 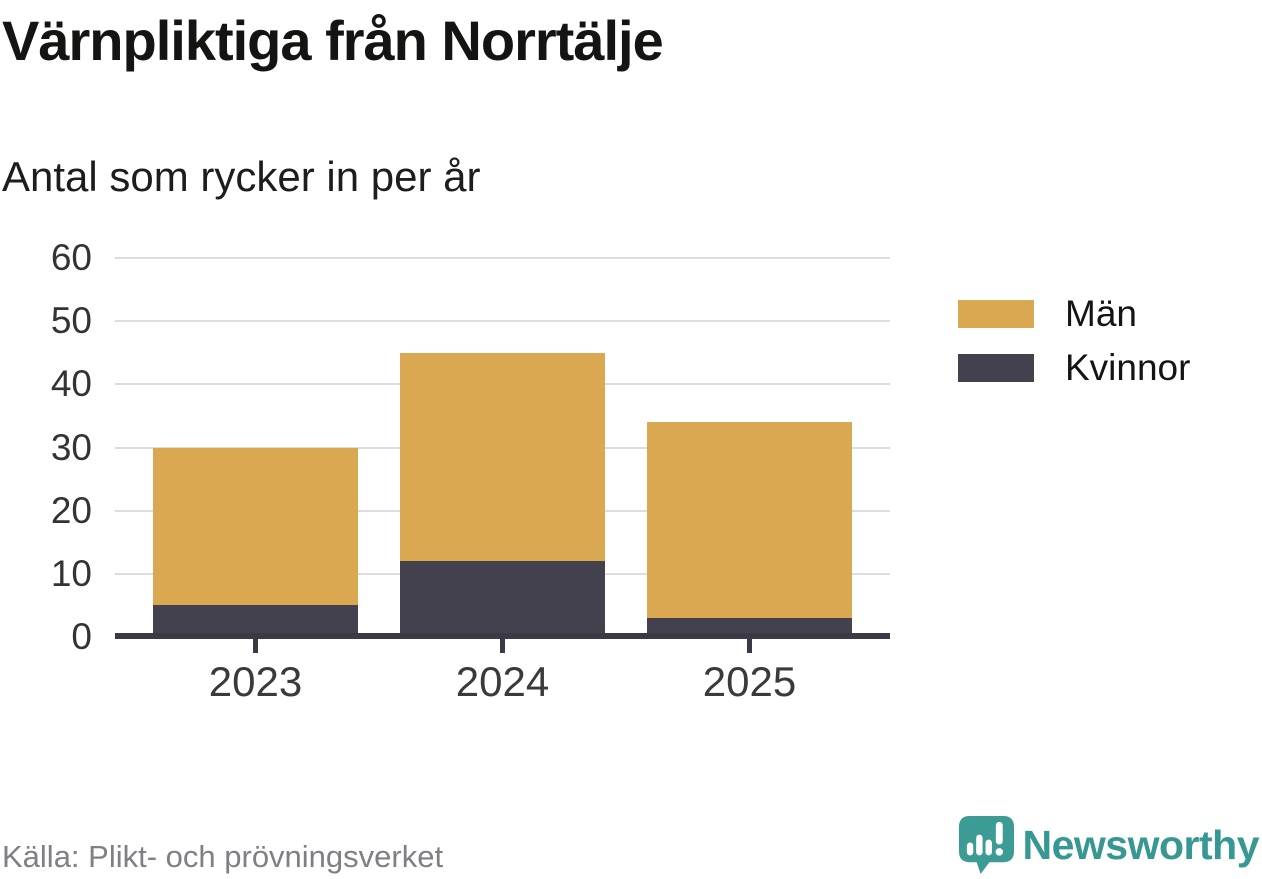 I want to click on x-tick-2024, so click(x=502, y=646).